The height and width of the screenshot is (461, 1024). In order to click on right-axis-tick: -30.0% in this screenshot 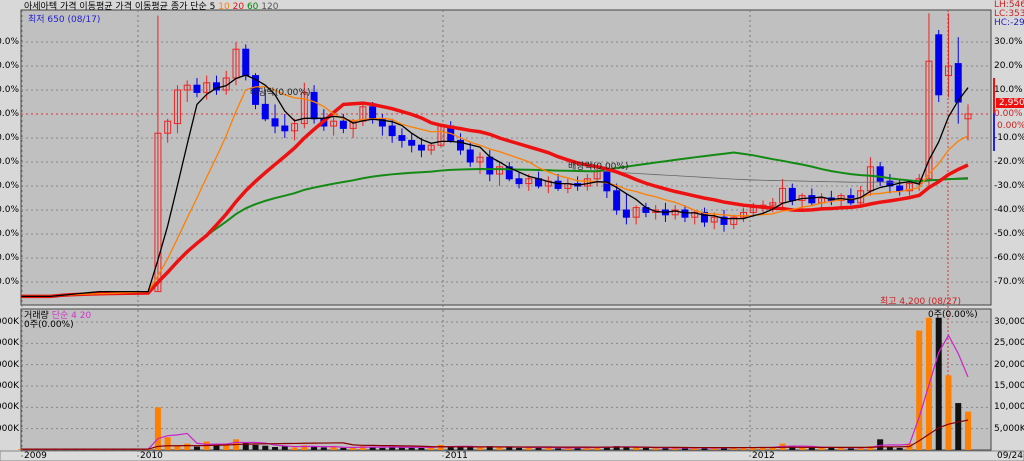, I will do `click(1009, 186)`.